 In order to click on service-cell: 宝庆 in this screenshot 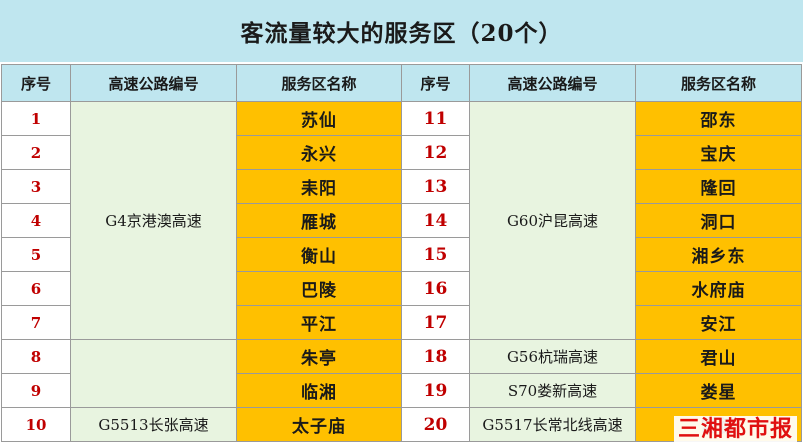, I will do `click(718, 152)`.